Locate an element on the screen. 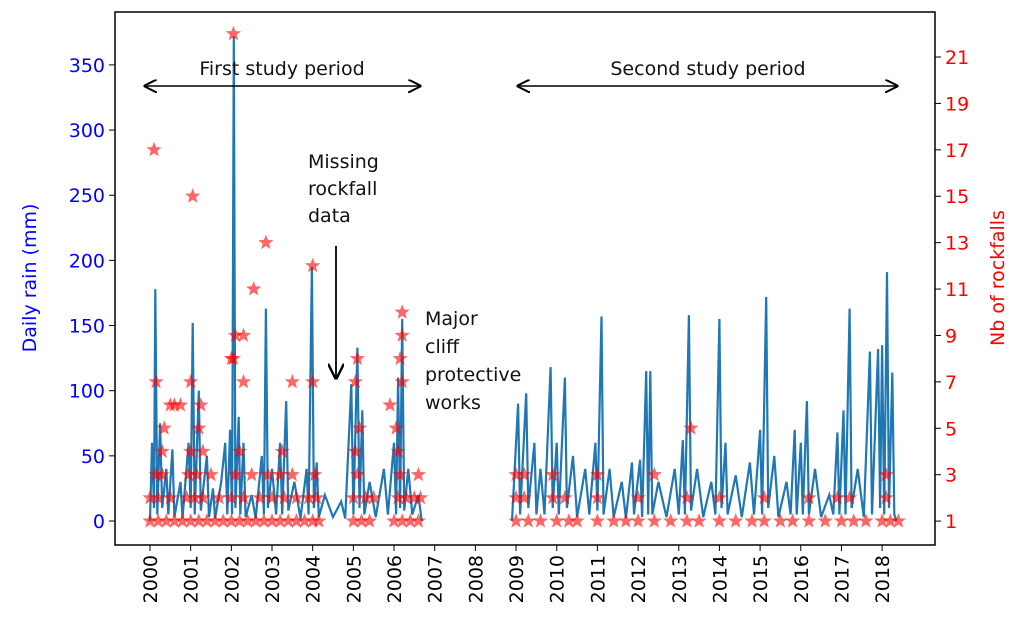  y-tick-label: 150 is located at coordinates (87, 327).